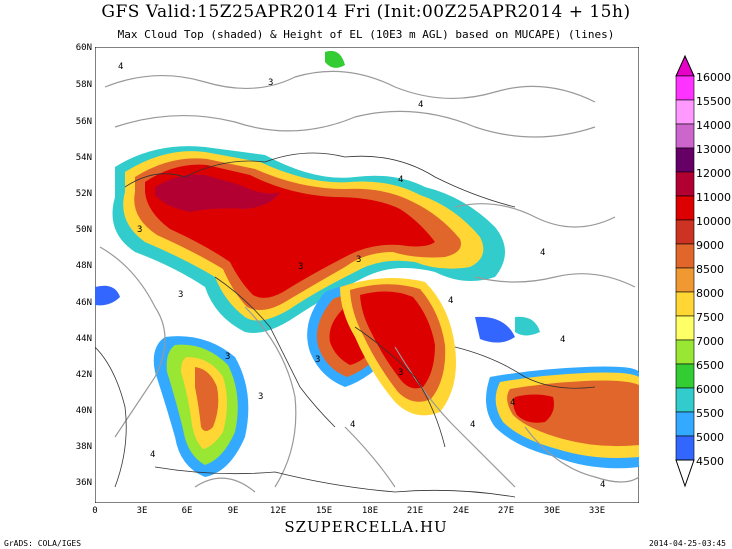 The image size is (732, 549). Describe the element at coordinates (713, 197) in the screenshot. I see `colorbar-label: 11000` at that location.